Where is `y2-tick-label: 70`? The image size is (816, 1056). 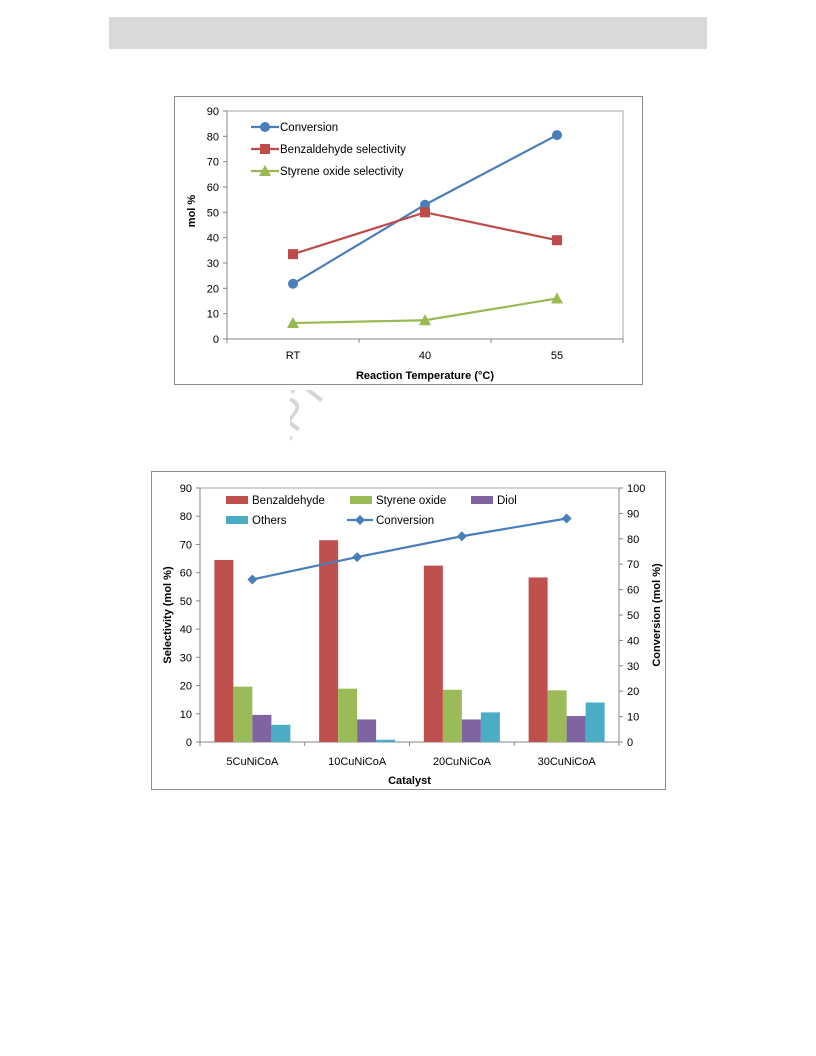 y2-tick-label: 70 is located at coordinates (633, 565).